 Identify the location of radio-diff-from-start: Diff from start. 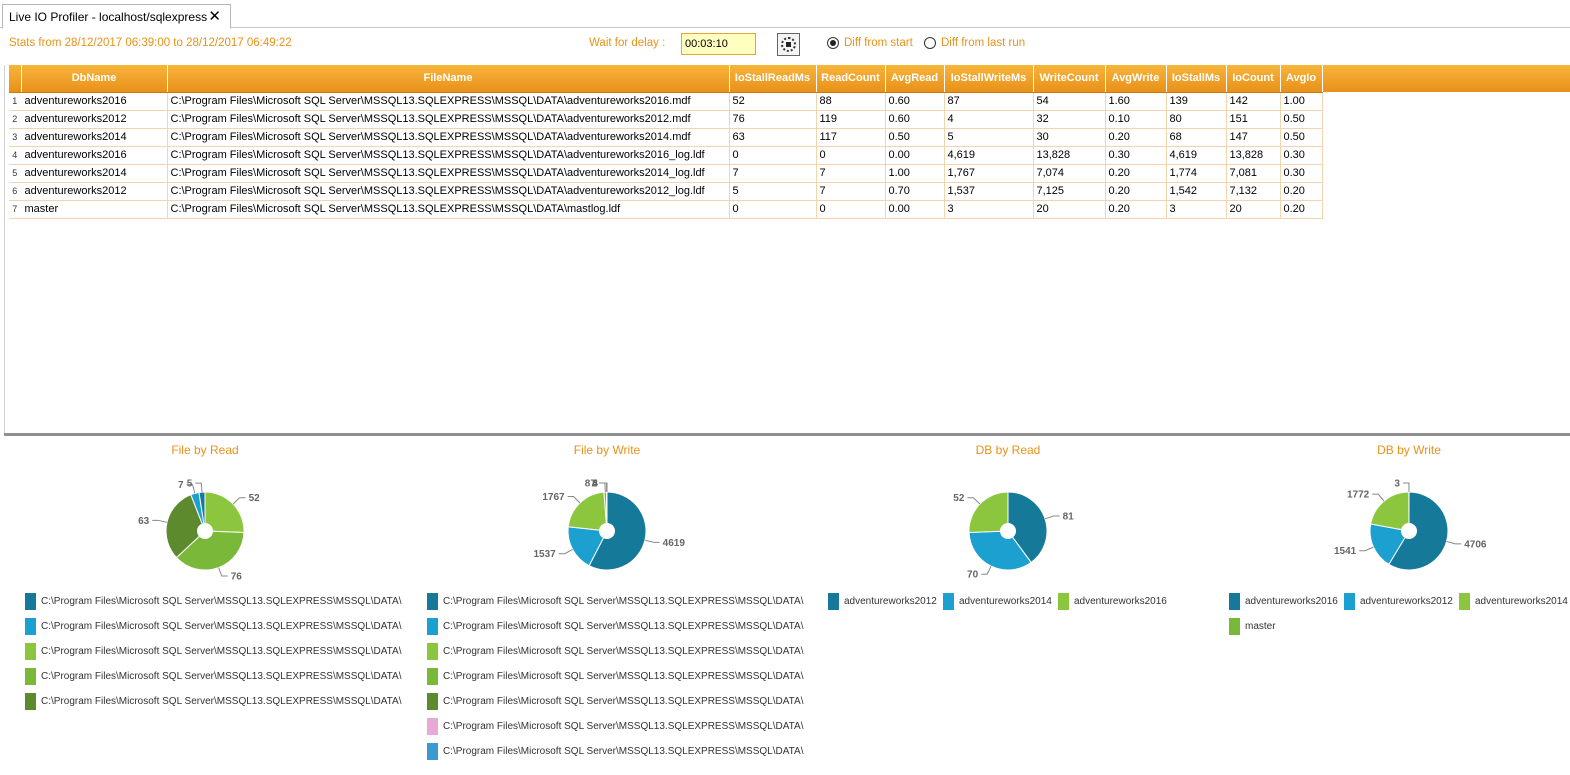
(870, 43).